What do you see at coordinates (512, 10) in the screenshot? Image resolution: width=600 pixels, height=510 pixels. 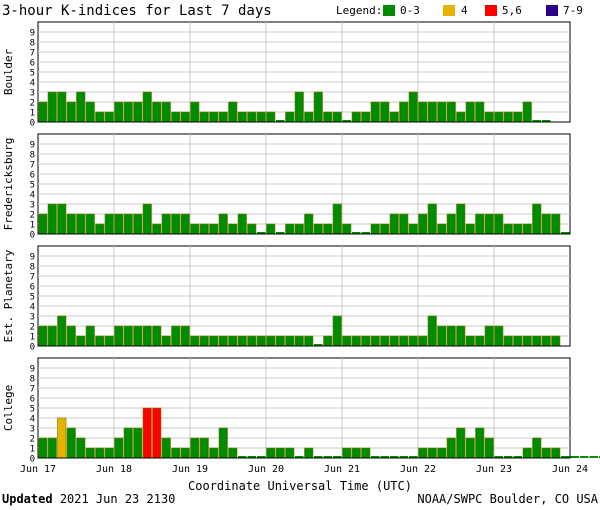 I see `legend-text-5-6: 5,6` at bounding box center [512, 10].